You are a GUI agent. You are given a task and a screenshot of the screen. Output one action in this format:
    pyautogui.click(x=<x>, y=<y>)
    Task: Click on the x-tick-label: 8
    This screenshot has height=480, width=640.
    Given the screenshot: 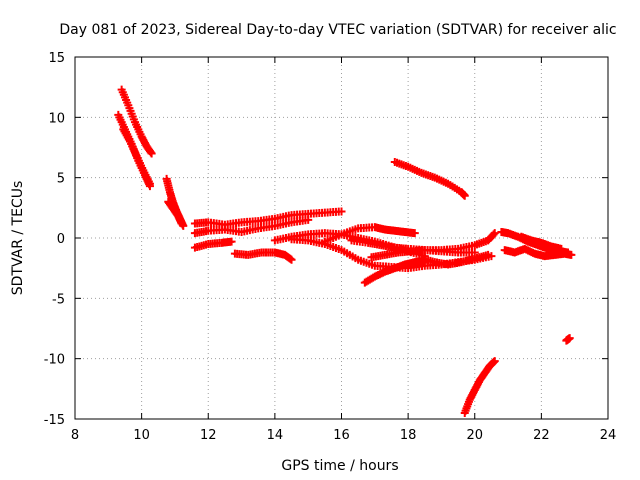 What is the action you would take?
    pyautogui.click(x=75, y=435)
    